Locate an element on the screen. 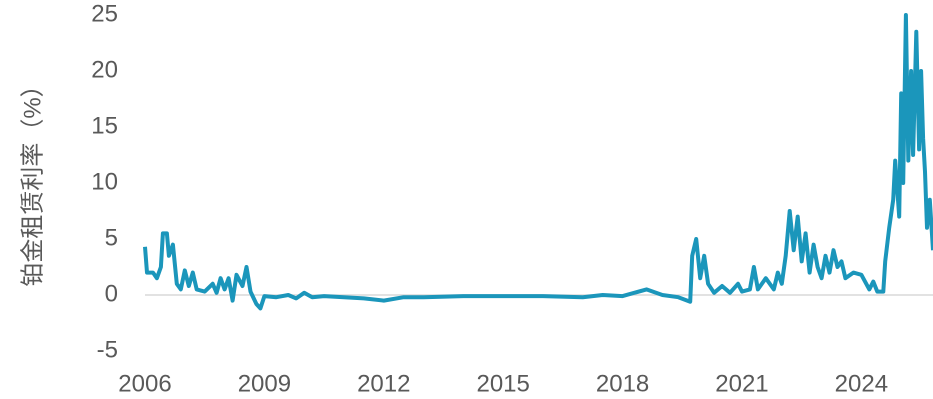 The width and height of the screenshot is (933, 399). y-tick-label: 15 is located at coordinates (104, 125).